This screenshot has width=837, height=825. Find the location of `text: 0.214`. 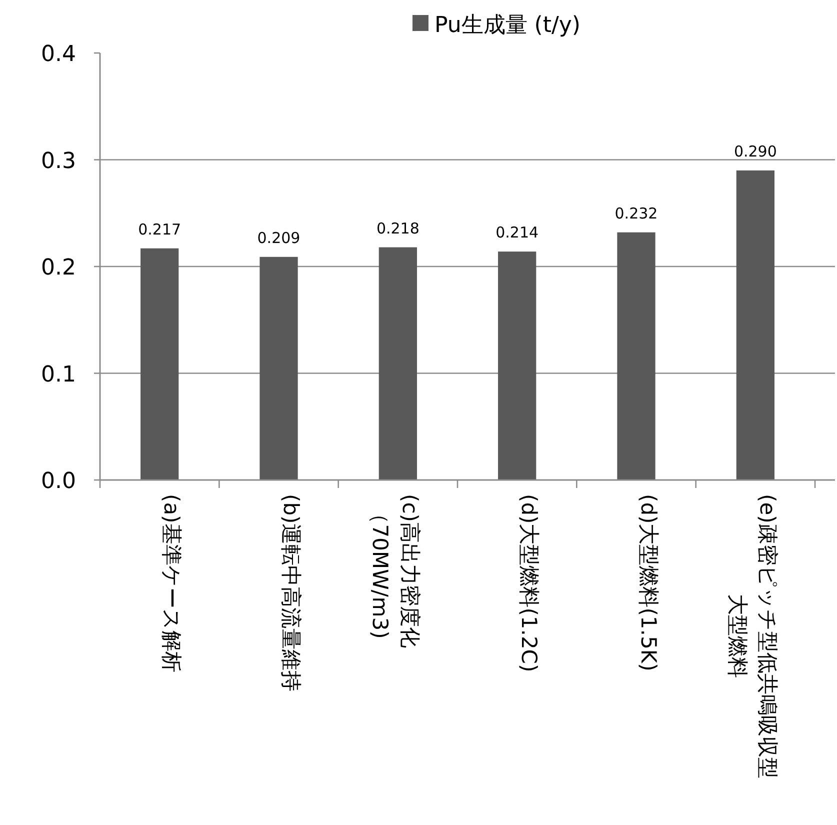

text: 0.214 is located at coordinates (517, 233).